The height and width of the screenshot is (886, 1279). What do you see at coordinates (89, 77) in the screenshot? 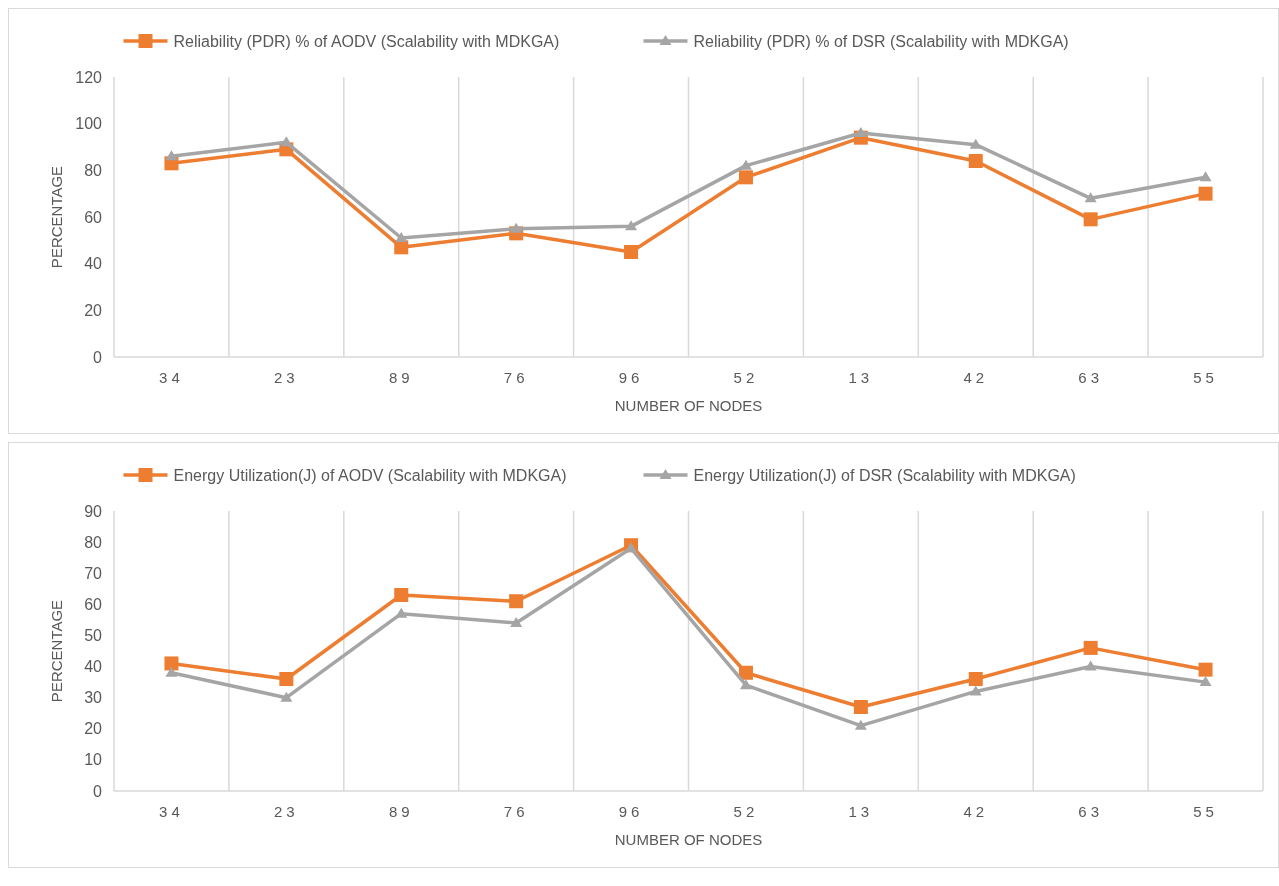
I see `y-tick-label: 120` at bounding box center [89, 77].